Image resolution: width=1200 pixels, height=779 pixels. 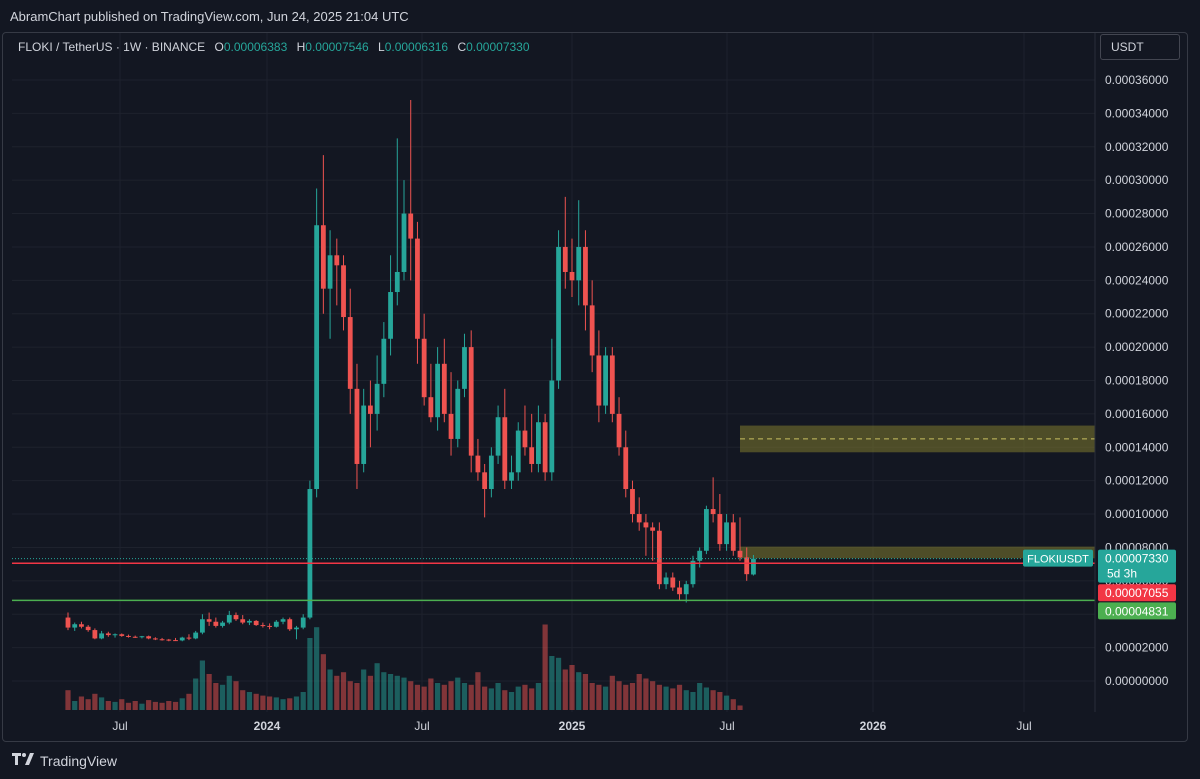 What do you see at coordinates (1140, 47) in the screenshot?
I see `currency-button: USDT` at bounding box center [1140, 47].